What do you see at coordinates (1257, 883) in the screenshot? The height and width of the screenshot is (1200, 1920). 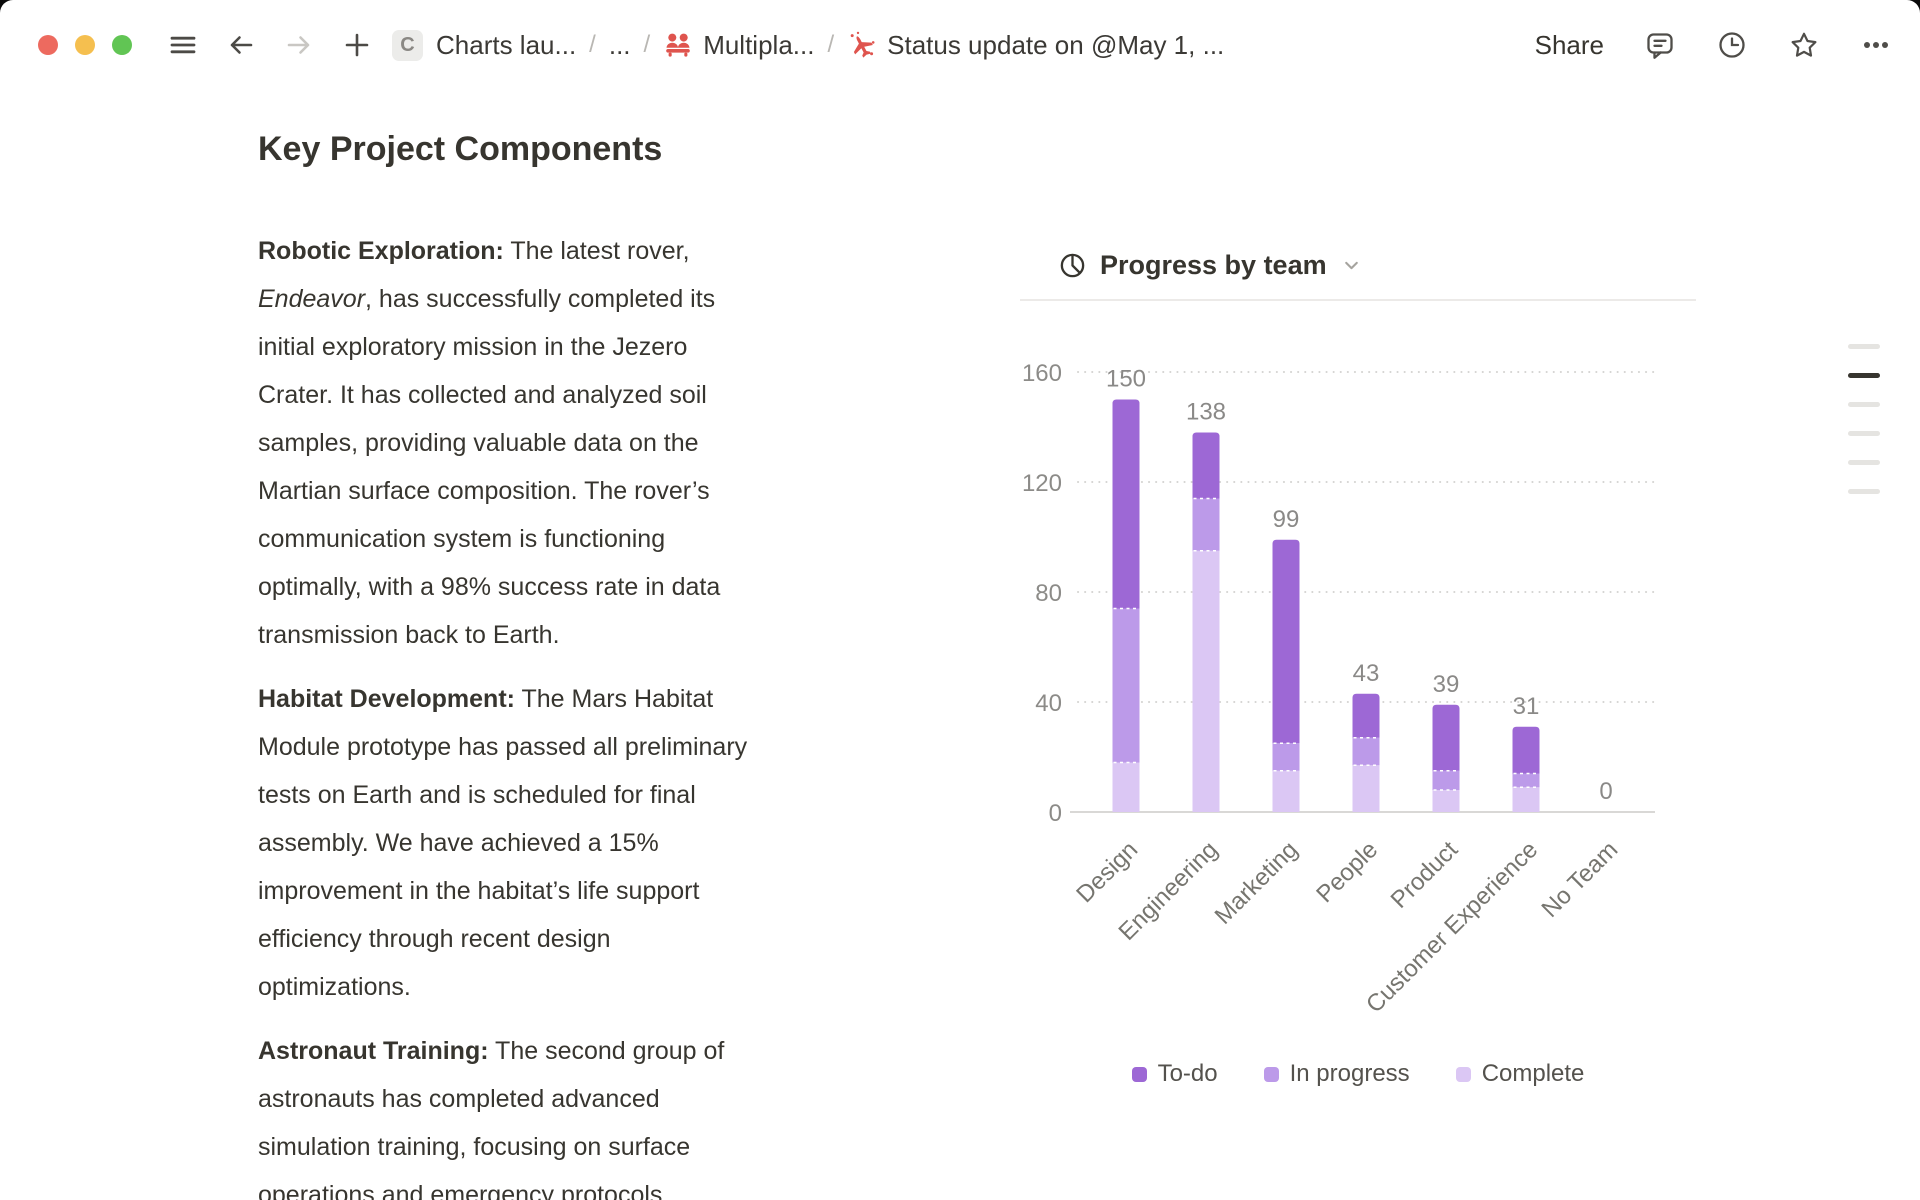 I see `x-axis-category-label: Marketing` at bounding box center [1257, 883].